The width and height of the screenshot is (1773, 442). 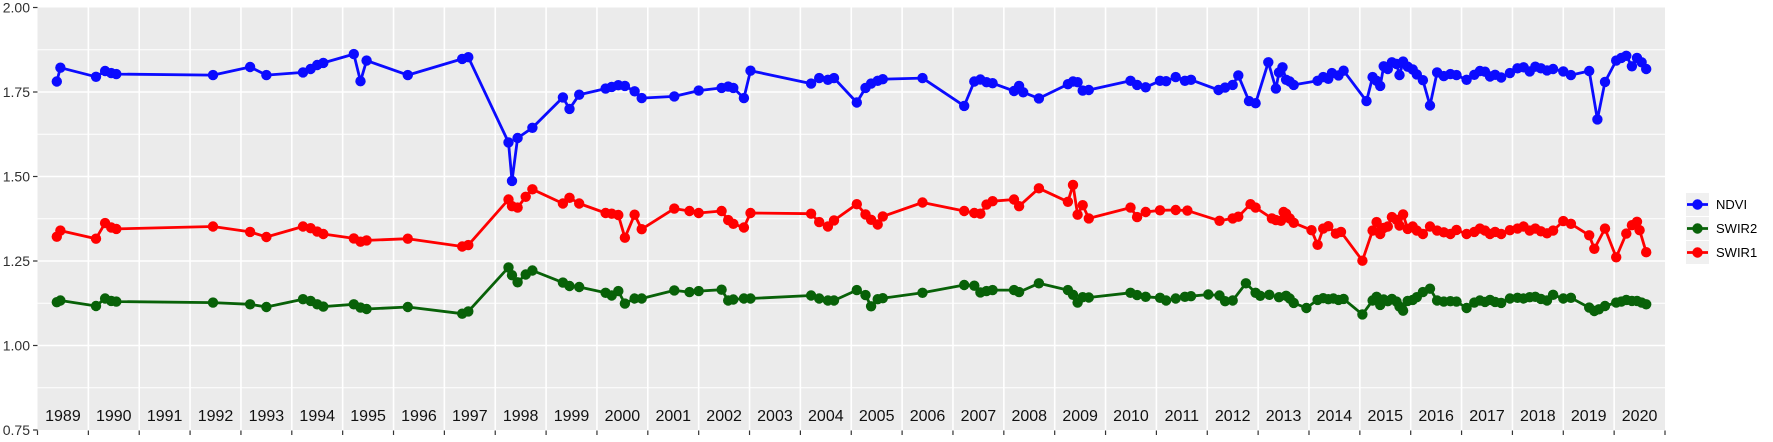 What do you see at coordinates (877, 416) in the screenshot?
I see `x-tick-label: 2005` at bounding box center [877, 416].